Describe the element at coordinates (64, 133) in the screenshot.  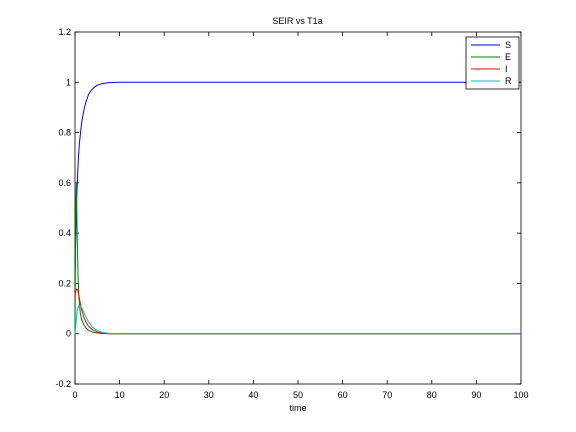
I see `y-tick-label: 0.8` at that location.